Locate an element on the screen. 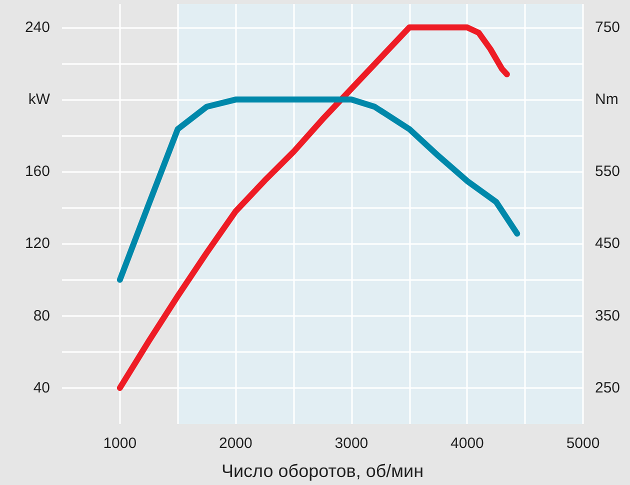 This screenshot has width=630, height=485. x-tick-label: 3000 is located at coordinates (351, 443).